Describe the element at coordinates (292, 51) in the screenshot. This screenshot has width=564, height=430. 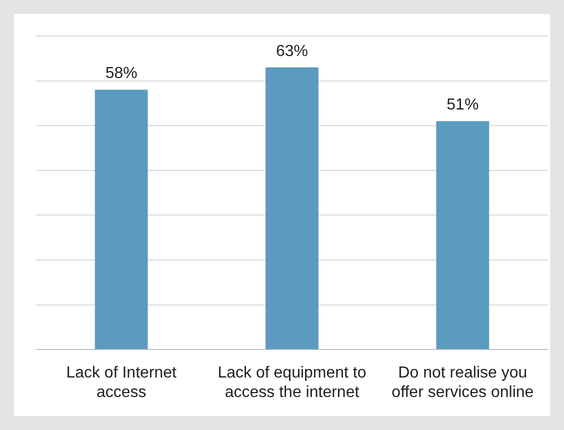
I see `data-label: 63%` at that location.